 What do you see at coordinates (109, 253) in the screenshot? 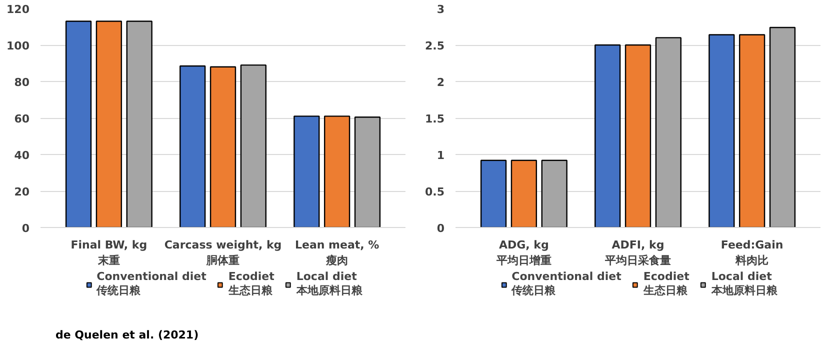
I see `x-tick-label: Final BW, kg 末重` at bounding box center [109, 253].